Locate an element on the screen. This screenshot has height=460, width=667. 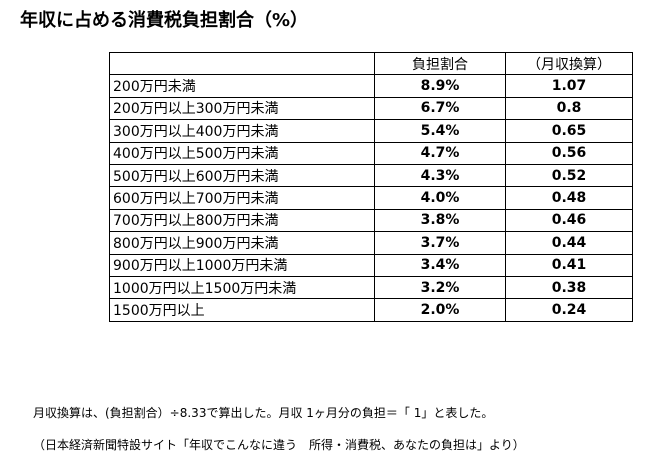
monthly-cell: 0.41 is located at coordinates (569, 265).